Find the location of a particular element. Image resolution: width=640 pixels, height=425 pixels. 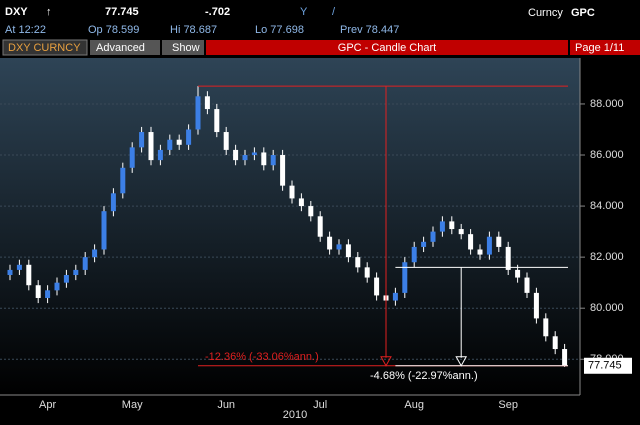

y-tick-label: 86.000 is located at coordinates (607, 155).